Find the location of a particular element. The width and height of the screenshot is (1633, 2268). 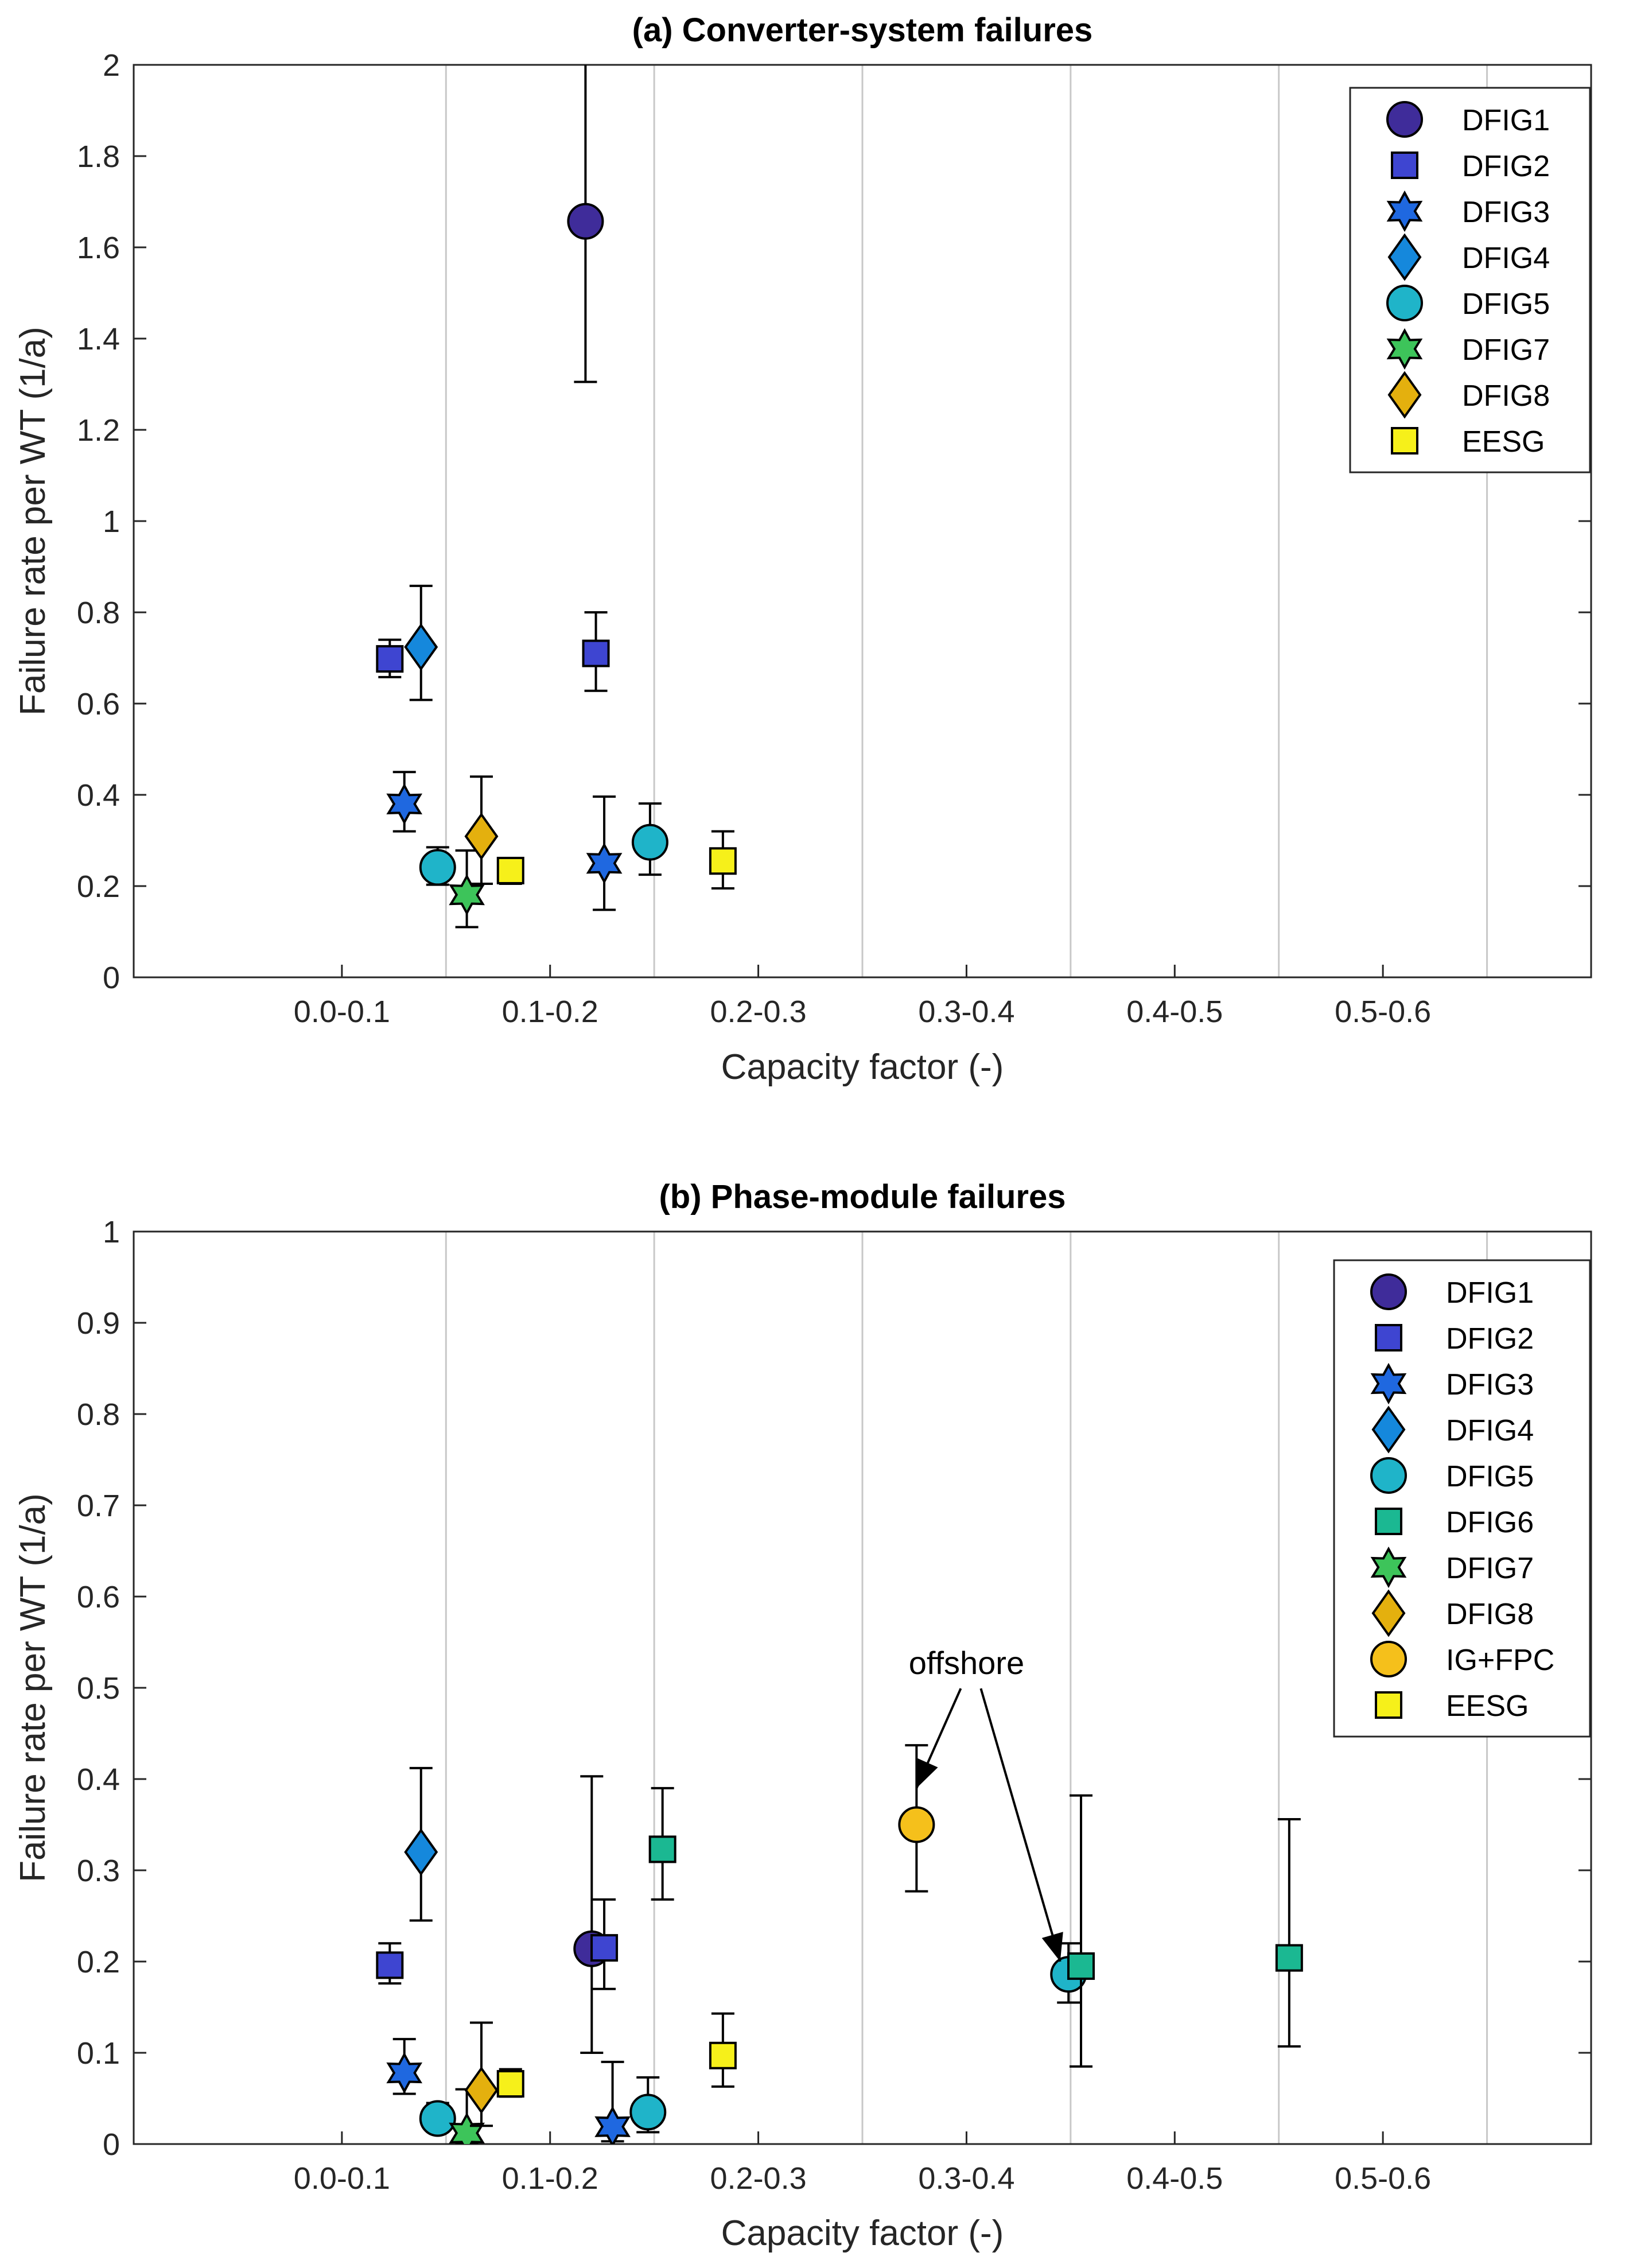

x-tick-label: 0.3-0.4 is located at coordinates (966, 2178).